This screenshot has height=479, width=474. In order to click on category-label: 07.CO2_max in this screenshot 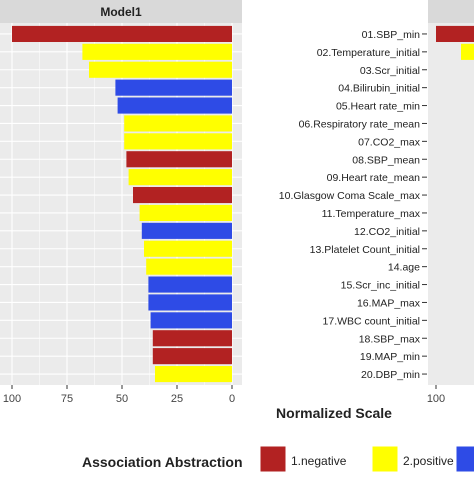, I will do `click(389, 142)`.